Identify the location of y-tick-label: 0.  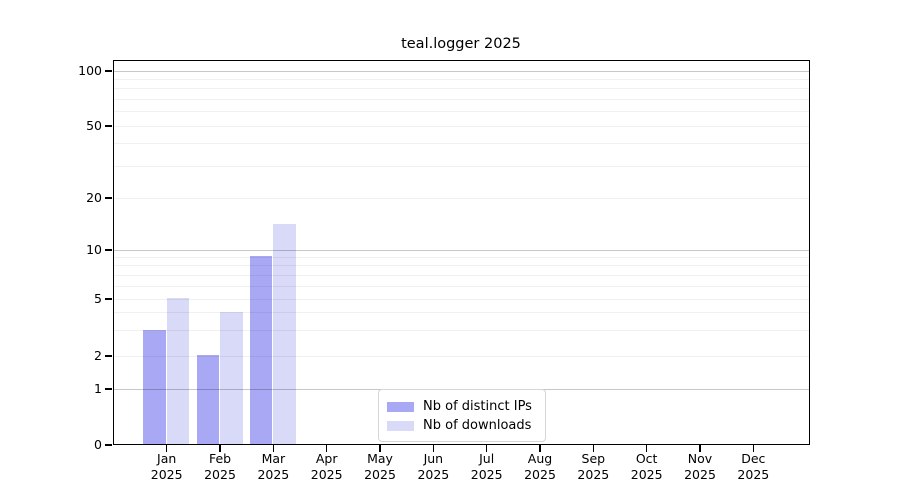
(98, 444).